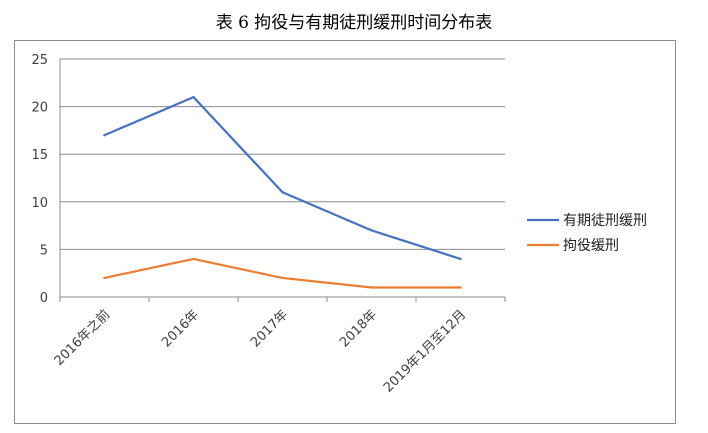 Image resolution: width=708 pixels, height=433 pixels. I want to click on y-tick-label: 10, so click(39, 203).